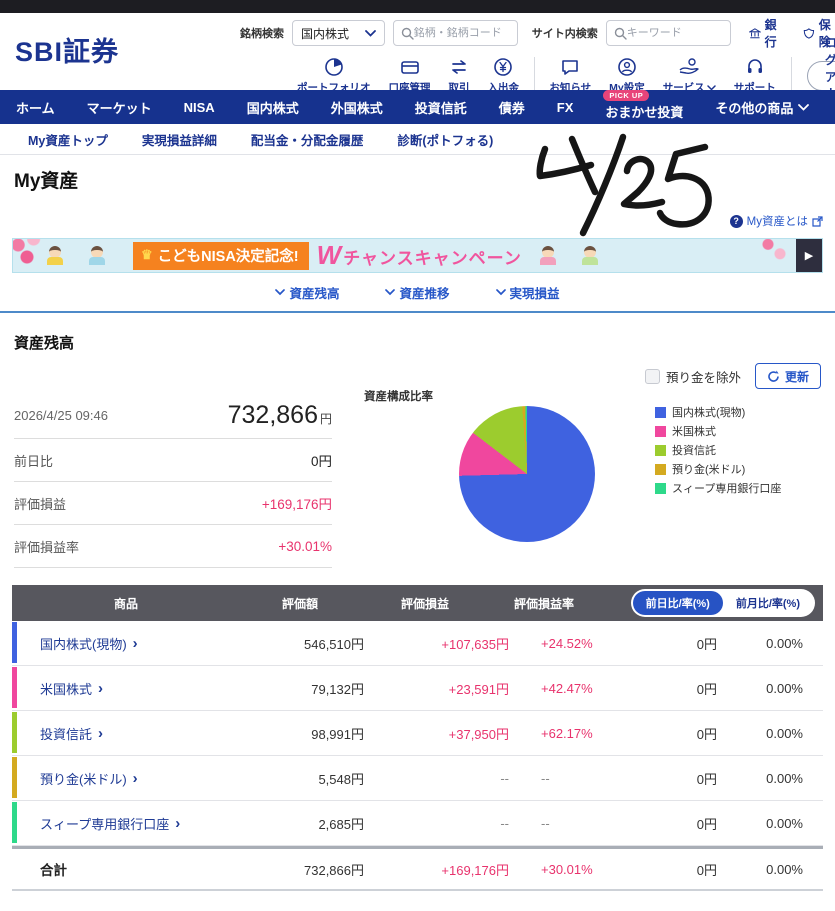 Image resolution: width=835 pixels, height=911 pixels. What do you see at coordinates (262, 34) in the screenshot?
I see `stock-search-label: 銘柄検索` at bounding box center [262, 34].